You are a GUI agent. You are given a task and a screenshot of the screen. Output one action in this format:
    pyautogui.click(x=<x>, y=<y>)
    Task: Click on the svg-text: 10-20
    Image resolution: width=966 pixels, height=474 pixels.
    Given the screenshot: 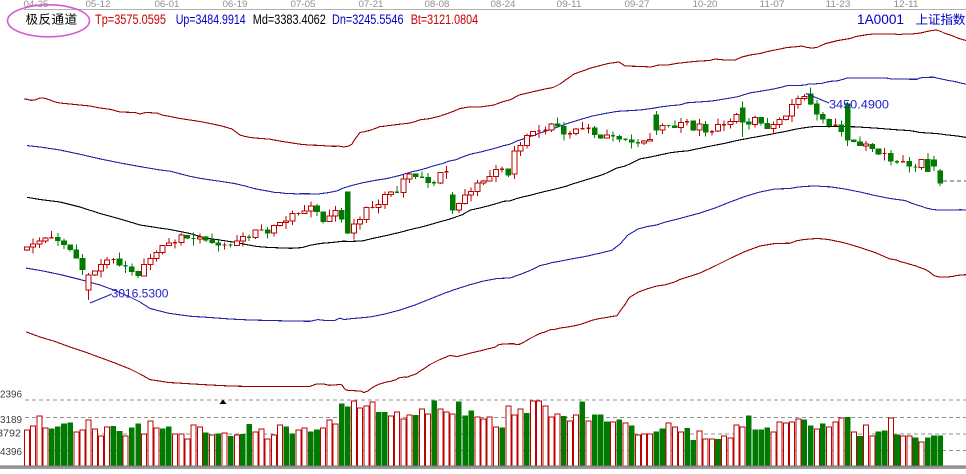 What is the action you would take?
    pyautogui.click(x=705, y=4)
    